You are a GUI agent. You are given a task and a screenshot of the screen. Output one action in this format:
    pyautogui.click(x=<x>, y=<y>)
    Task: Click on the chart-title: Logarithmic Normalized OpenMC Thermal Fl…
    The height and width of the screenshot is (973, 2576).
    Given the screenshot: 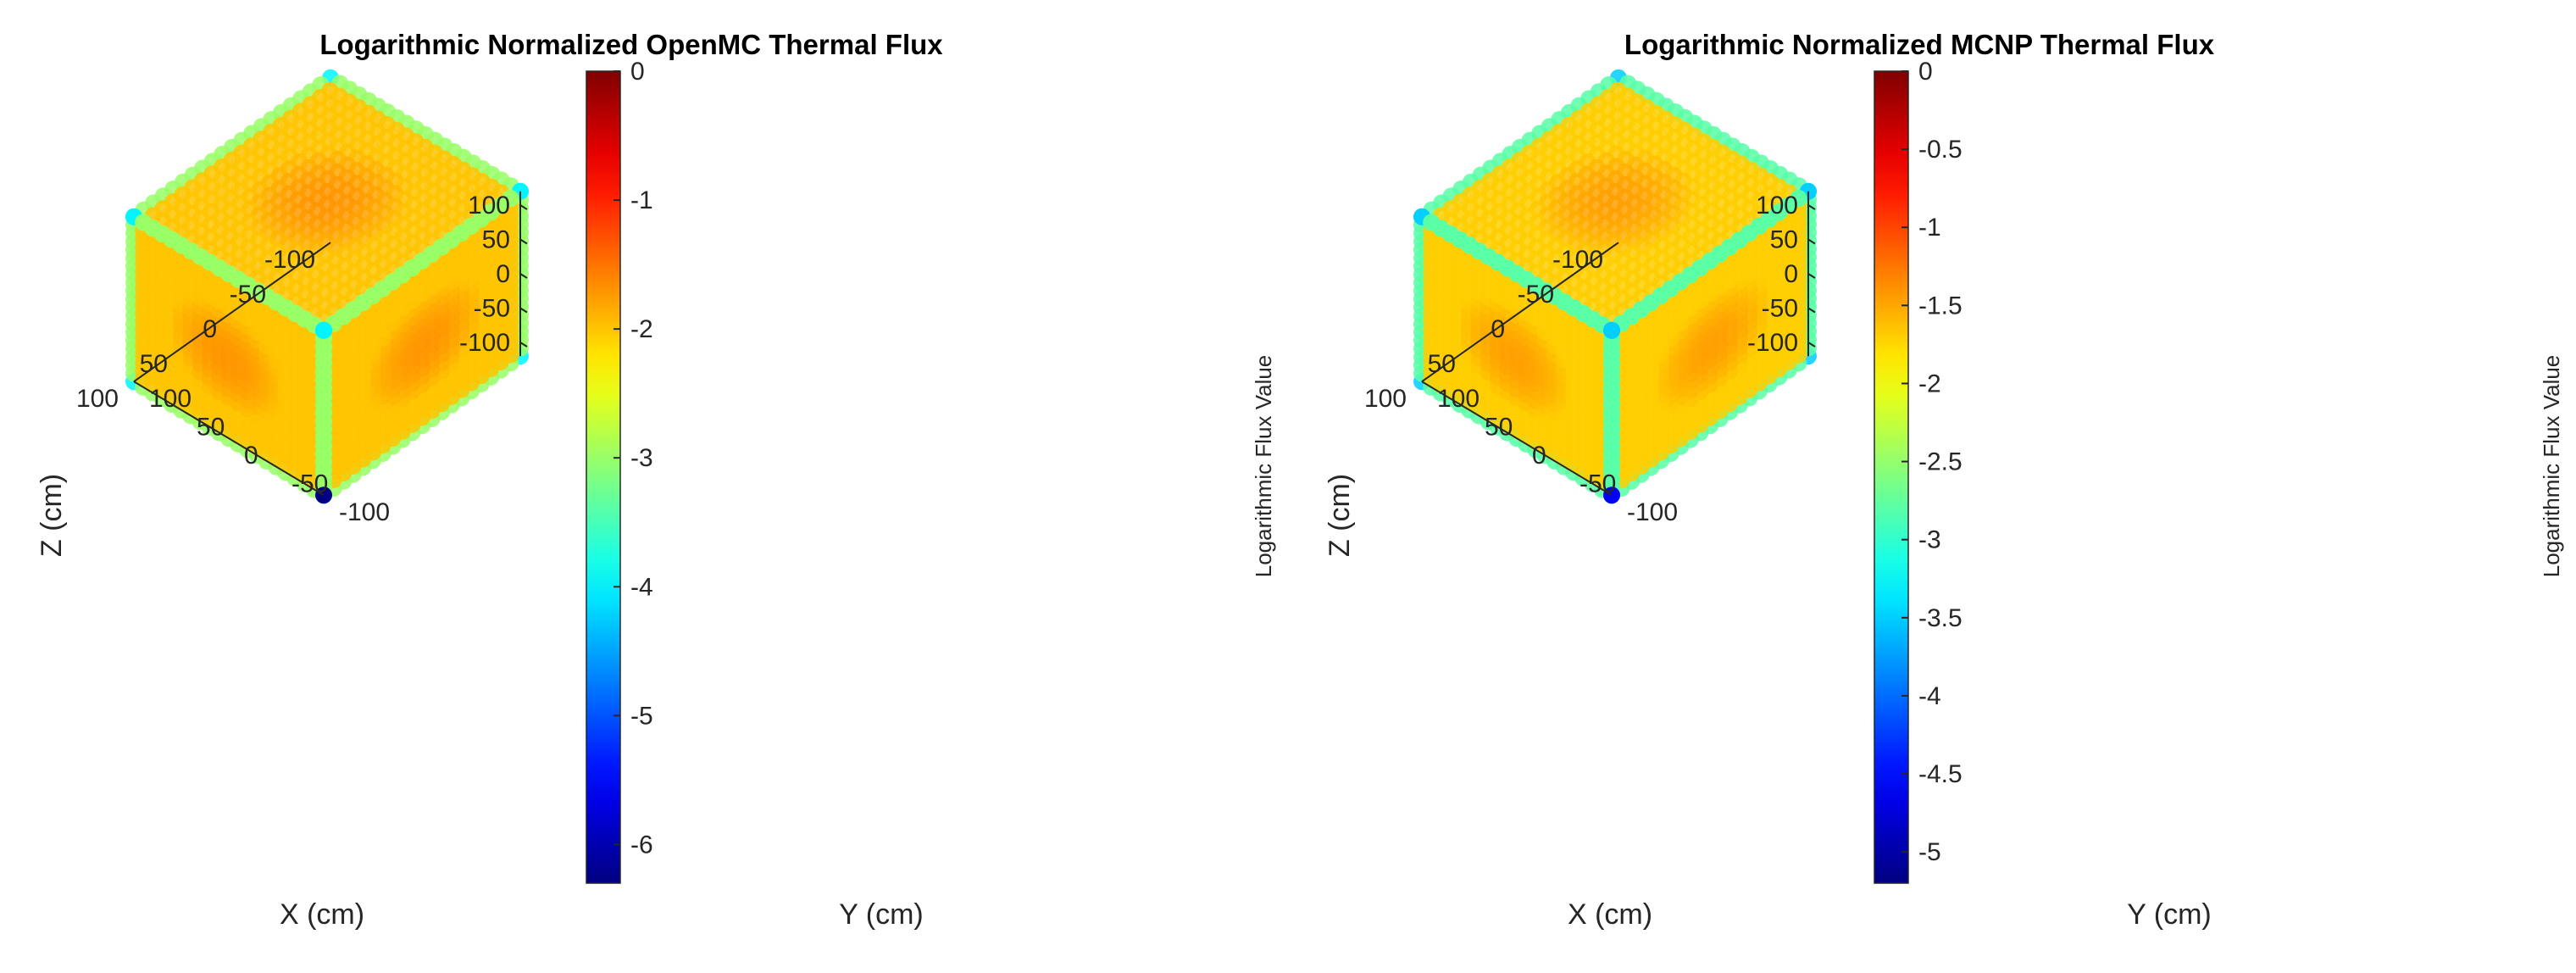 What is the action you would take?
    pyautogui.click(x=631, y=44)
    